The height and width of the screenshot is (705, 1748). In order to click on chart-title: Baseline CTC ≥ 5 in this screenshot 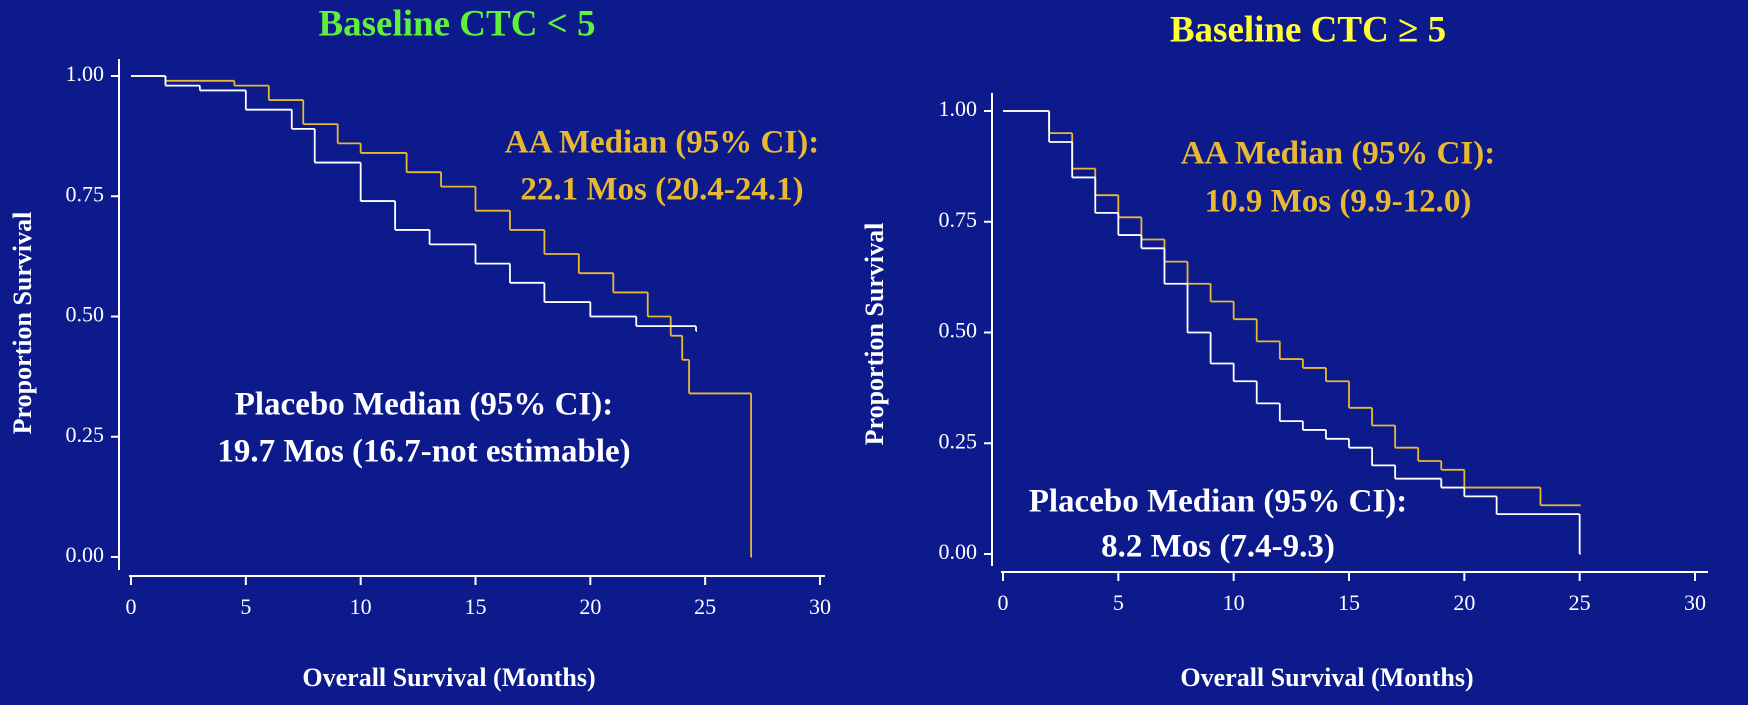, I will do `click(1308, 29)`.